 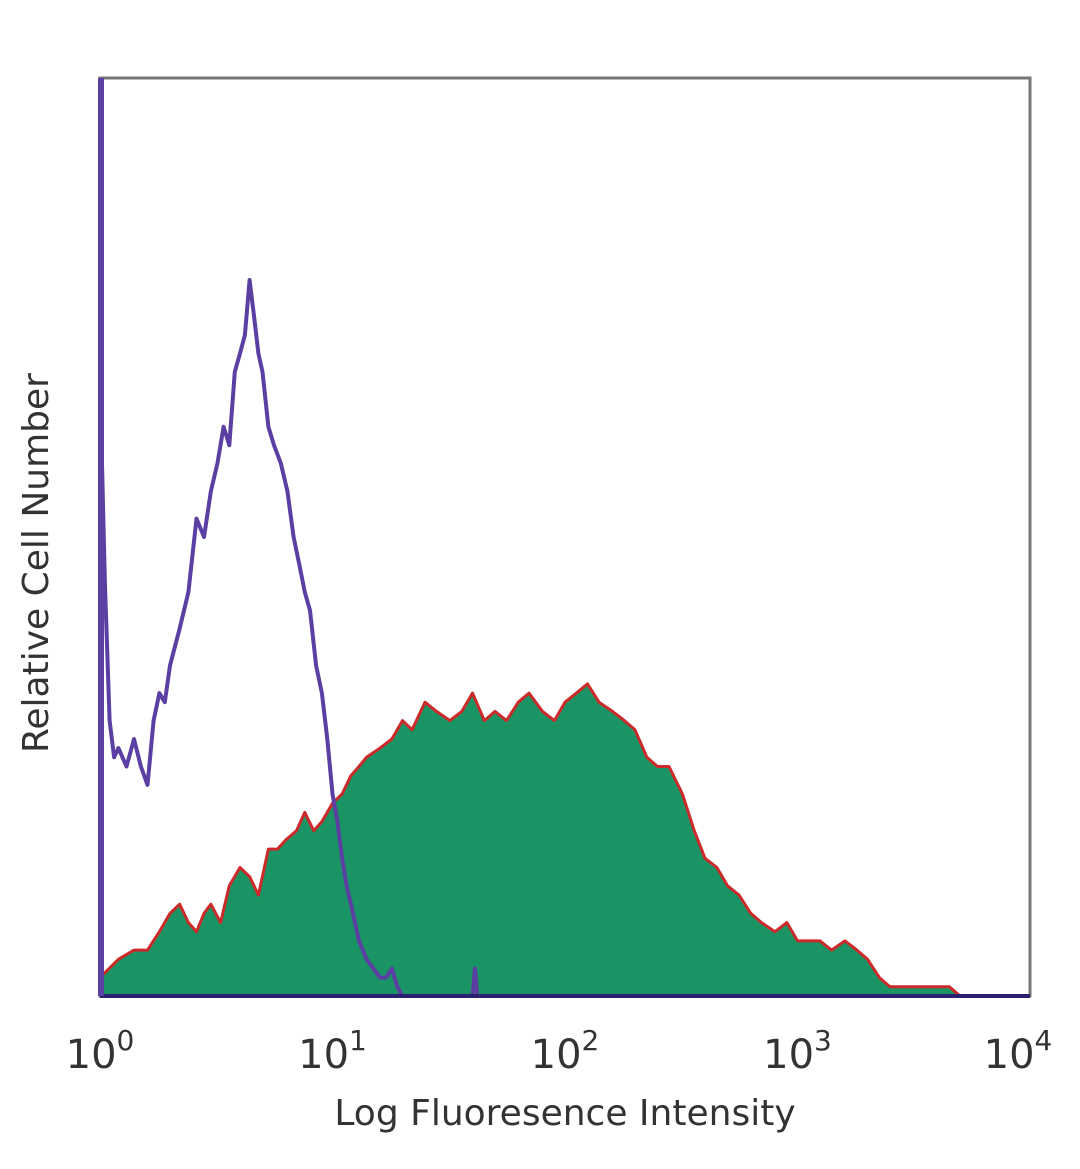 What do you see at coordinates (323, 1055) in the screenshot?
I see `x-tick-base-1: 10` at bounding box center [323, 1055].